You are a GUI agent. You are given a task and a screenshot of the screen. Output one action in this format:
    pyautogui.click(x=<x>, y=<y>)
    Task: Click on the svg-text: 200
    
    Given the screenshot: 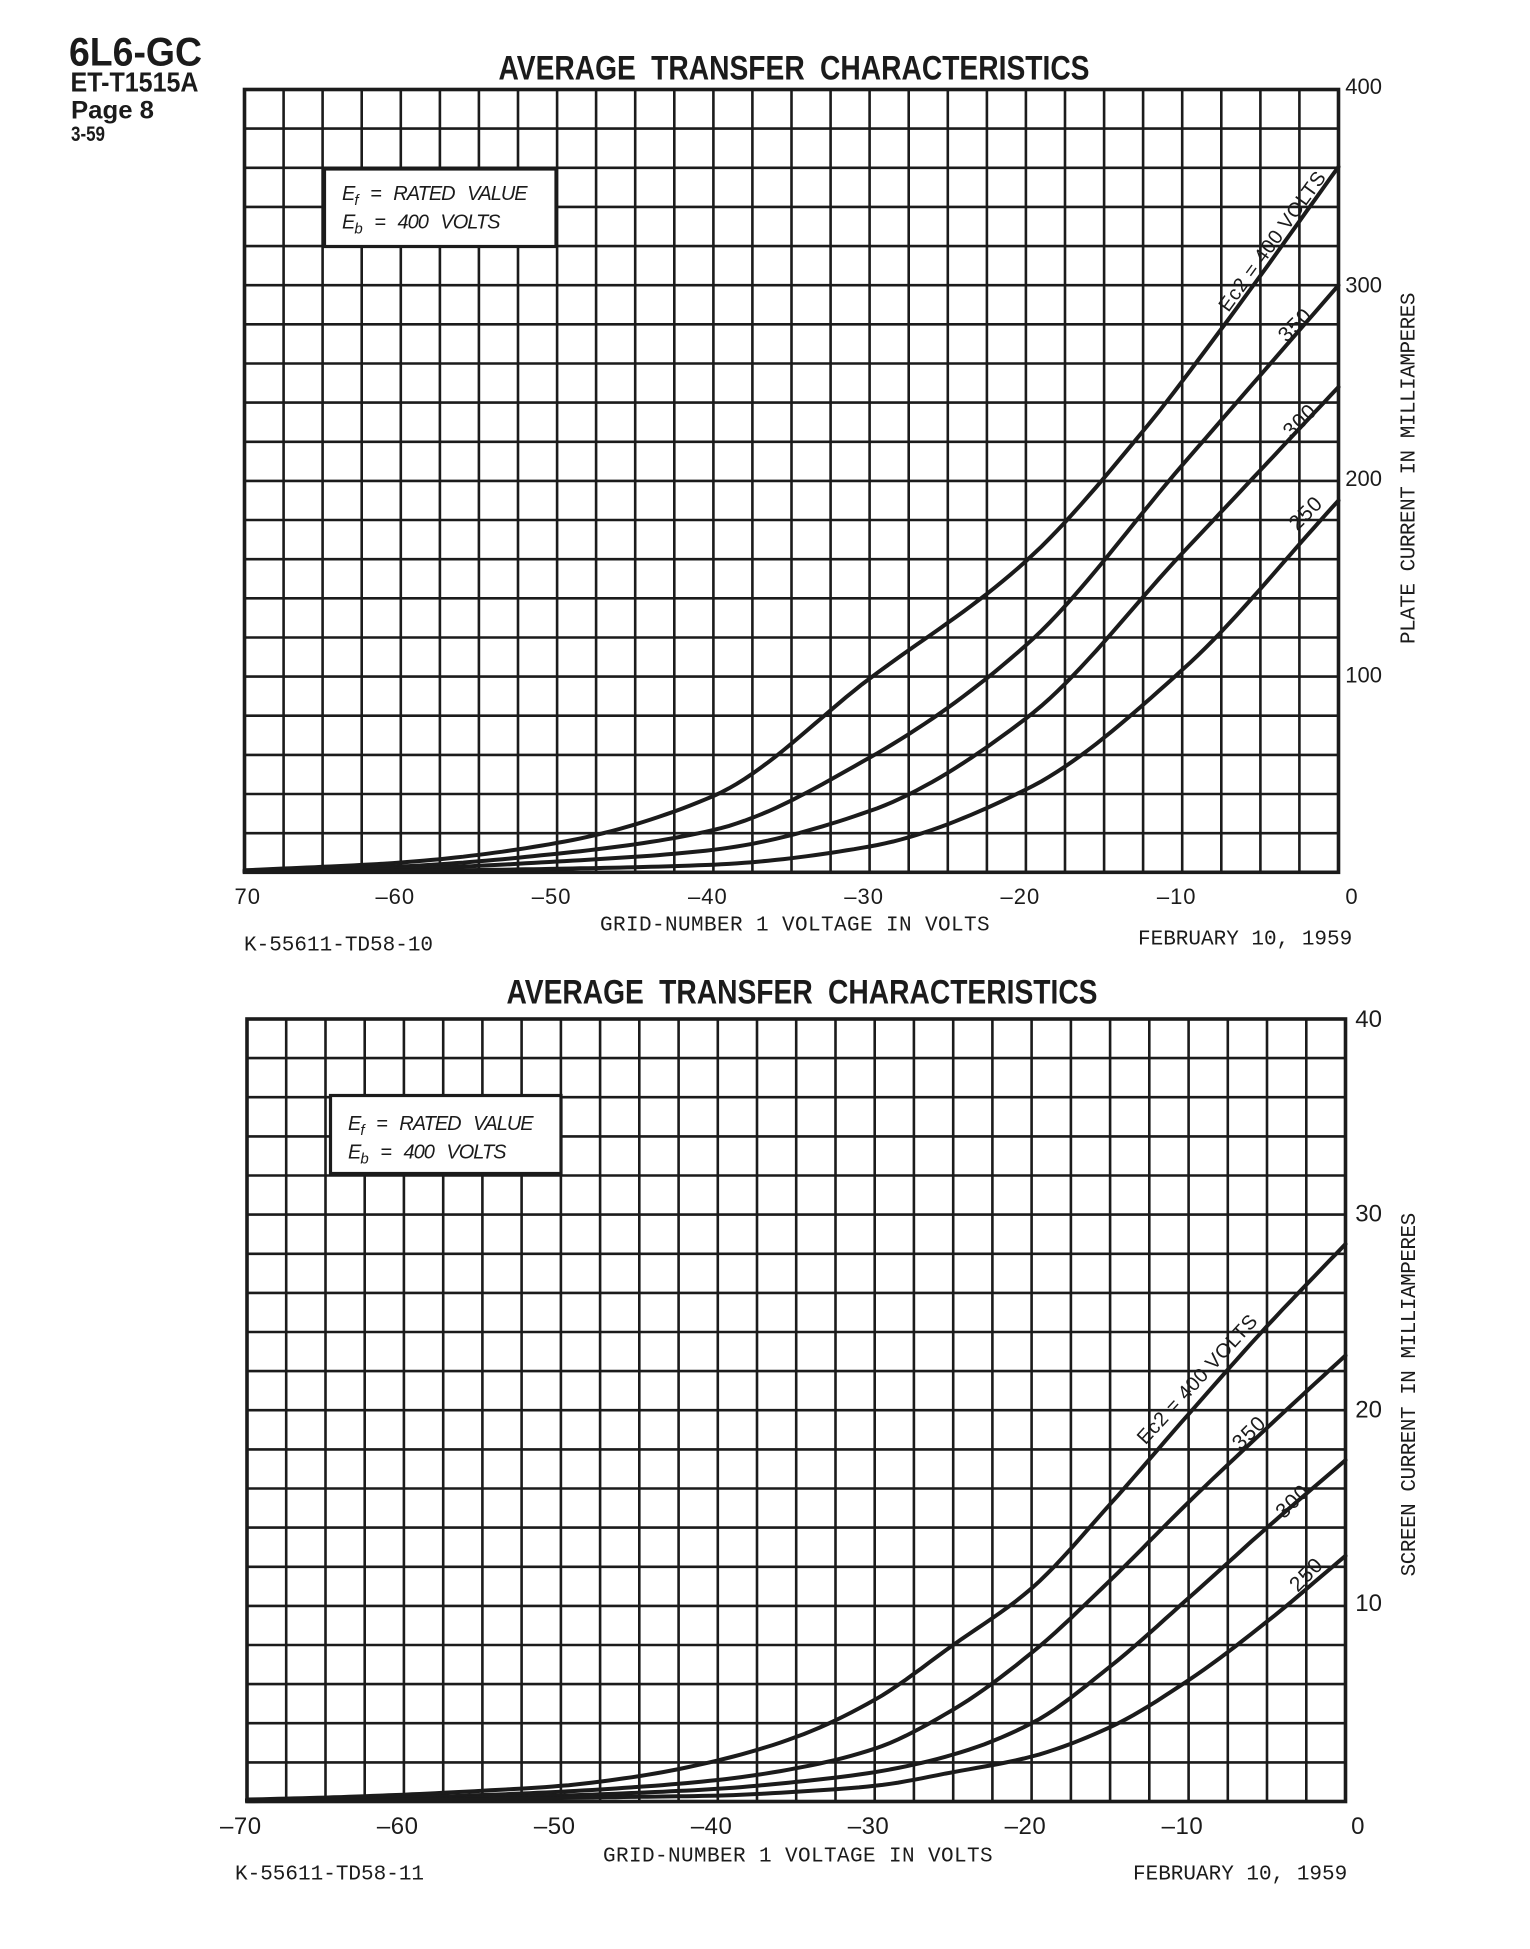 What is the action you would take?
    pyautogui.click(x=1363, y=478)
    